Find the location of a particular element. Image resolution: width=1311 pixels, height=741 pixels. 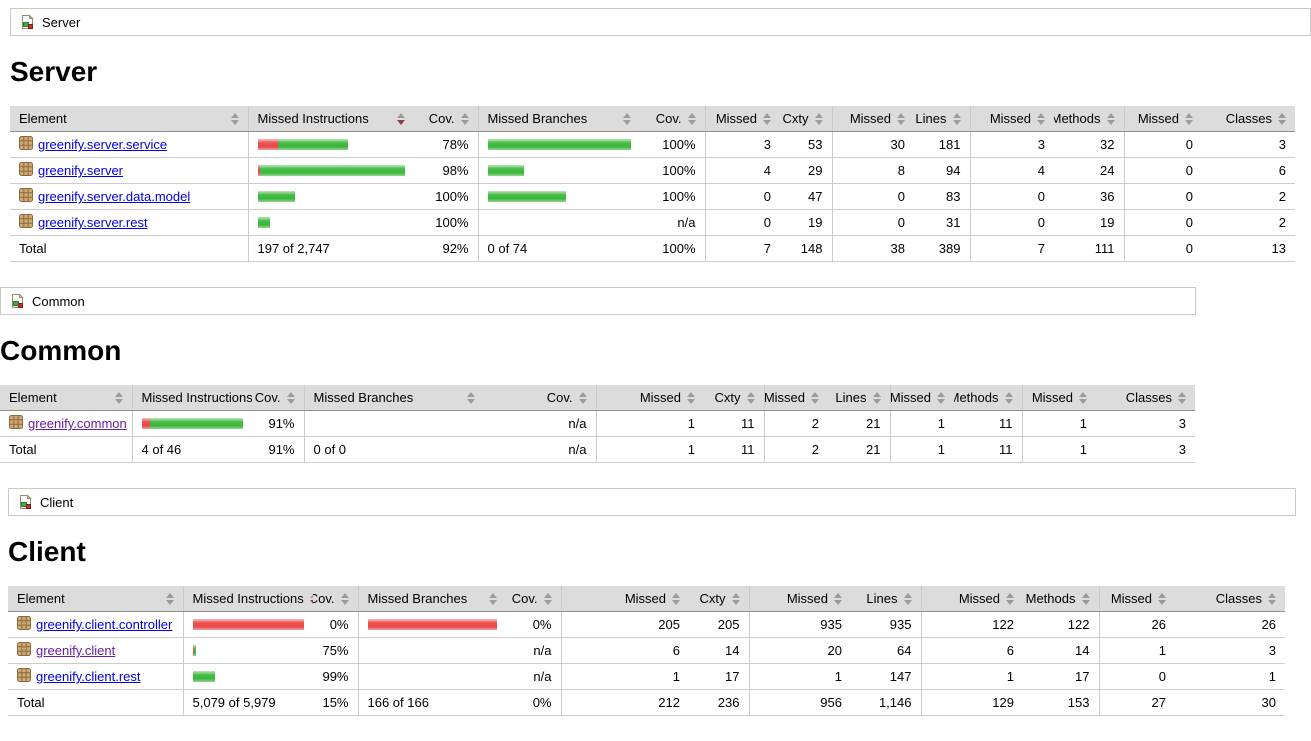

package-link: greenify.client is located at coordinates (76, 650).